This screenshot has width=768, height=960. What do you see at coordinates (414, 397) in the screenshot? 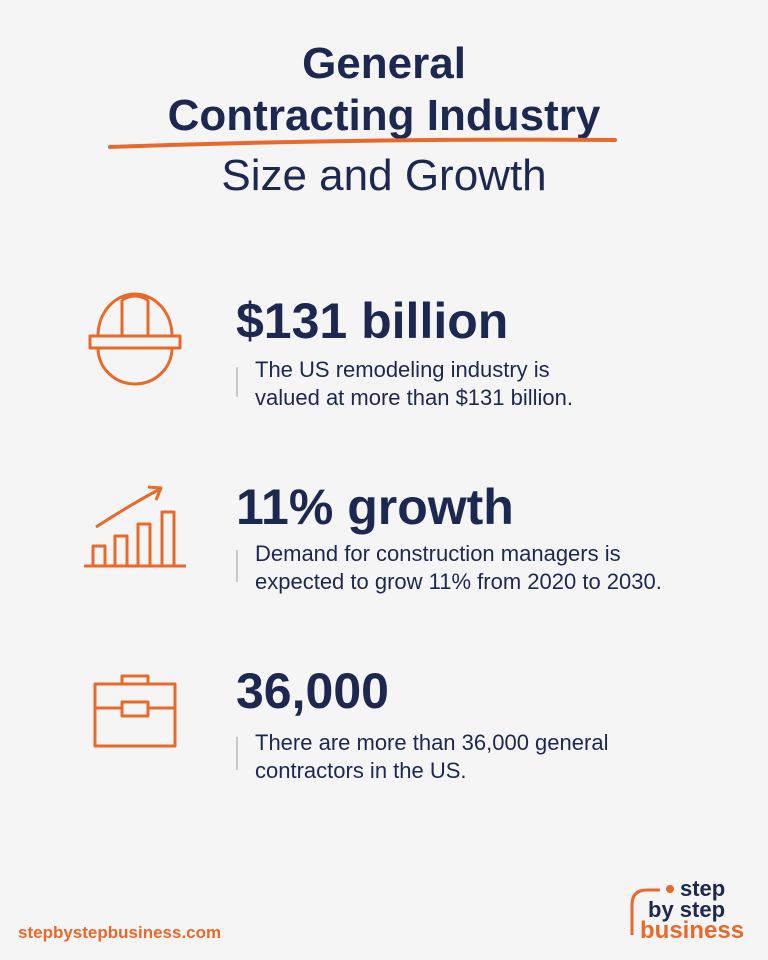
I see `stat-description: valued at more than $131 billion.` at bounding box center [414, 397].